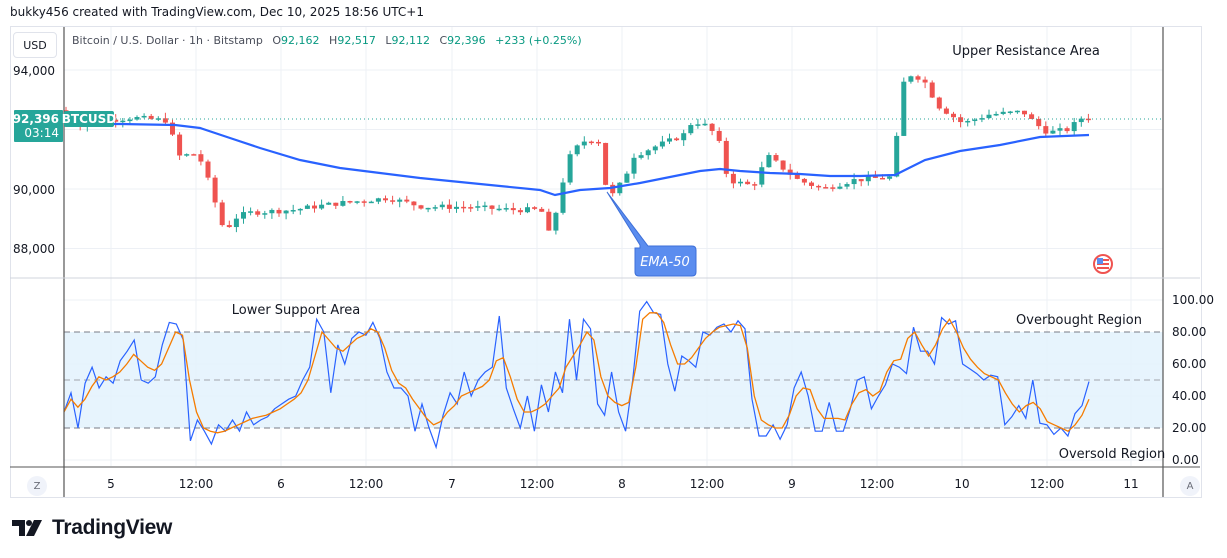  I want to click on last-price-value: 92,396, so click(36, 119).